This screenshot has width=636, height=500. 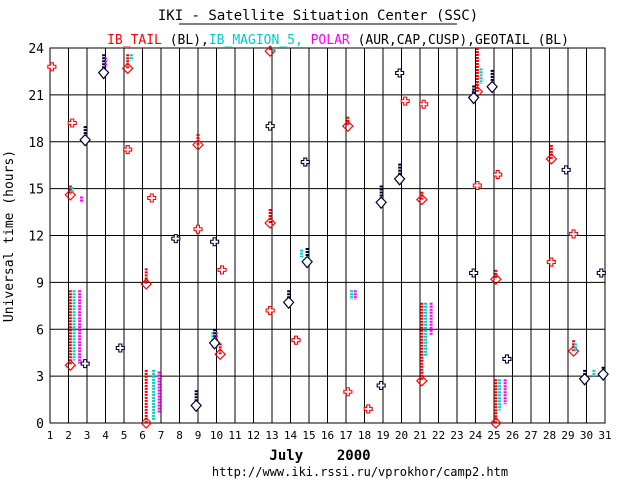 I want to click on y-tick-label: 18, so click(x=36, y=143).